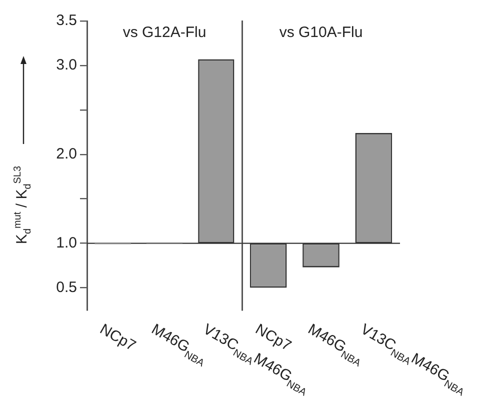  What do you see at coordinates (66, 21) in the screenshot?
I see `y-tick-label: 3.5` at bounding box center [66, 21].